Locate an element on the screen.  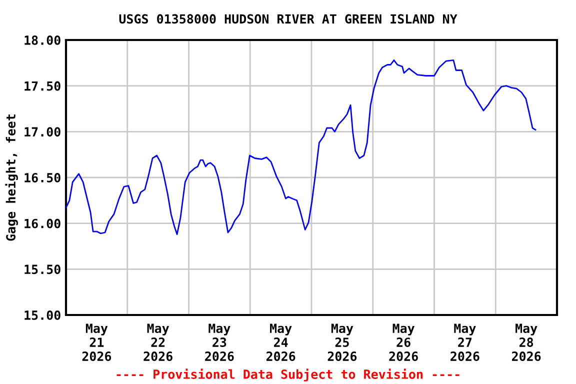
x-tick-label: May 27 2026 is located at coordinates (465, 343).